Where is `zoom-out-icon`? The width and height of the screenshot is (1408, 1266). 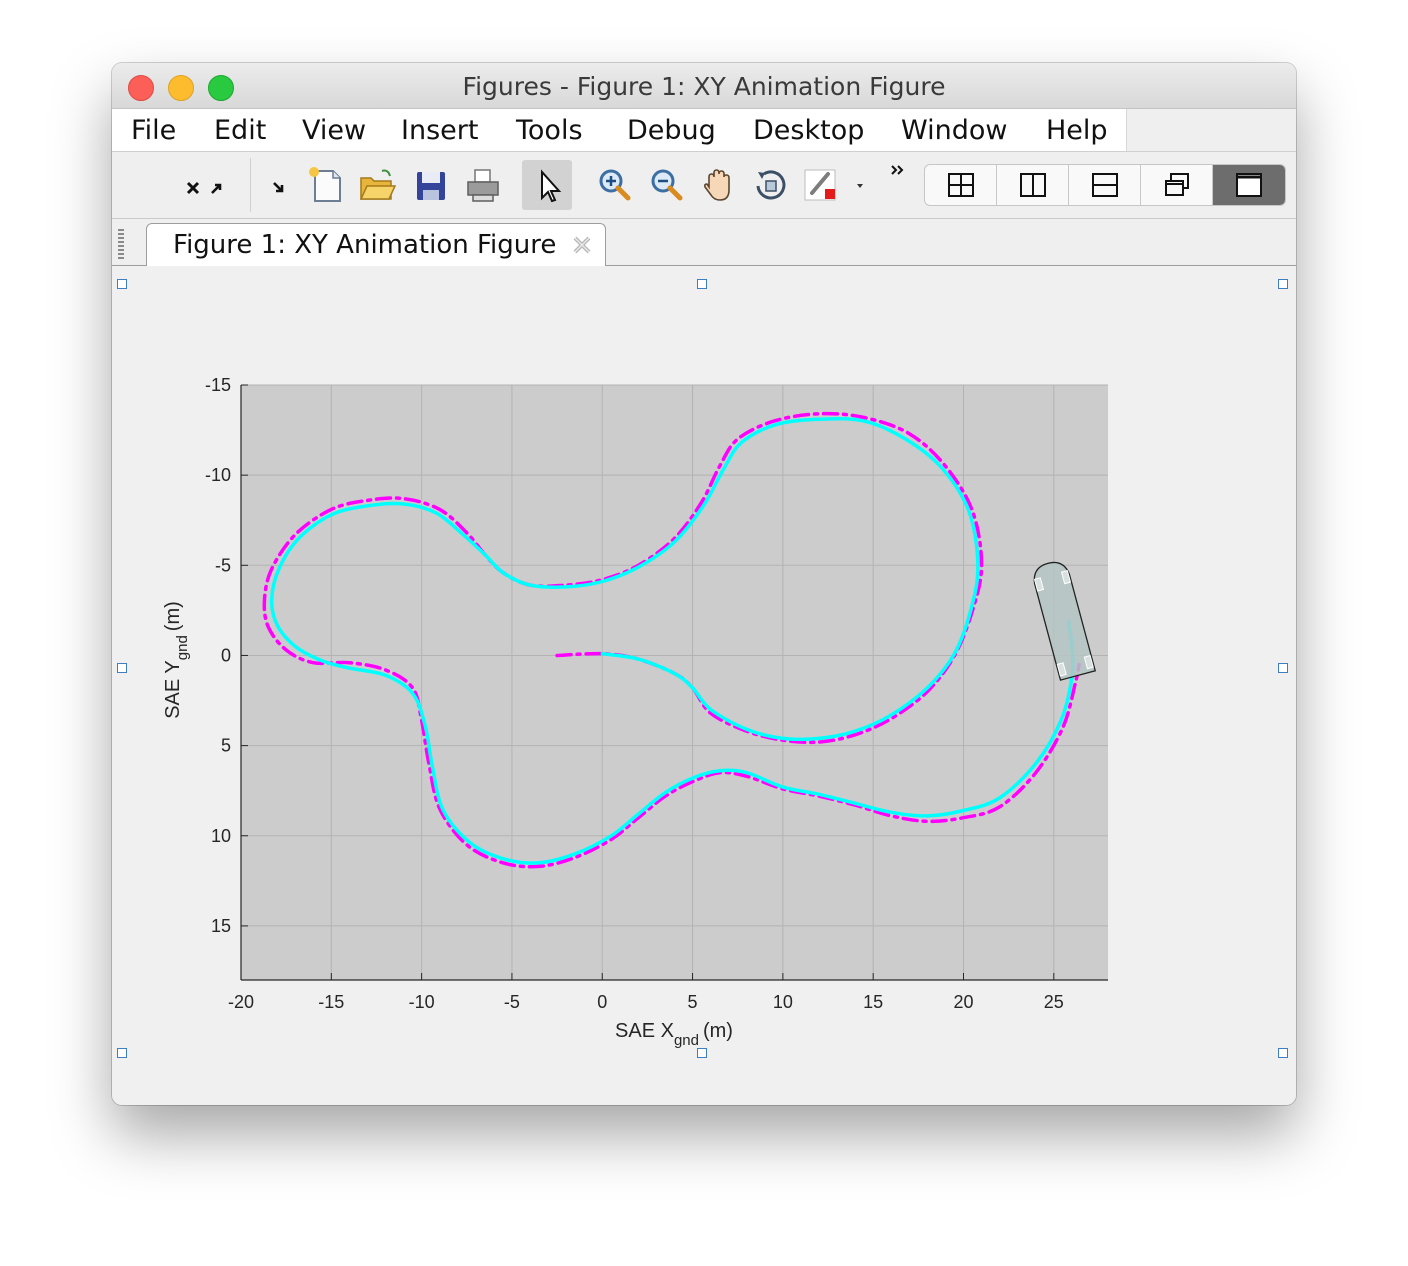 zoom-out-icon is located at coordinates (667, 185).